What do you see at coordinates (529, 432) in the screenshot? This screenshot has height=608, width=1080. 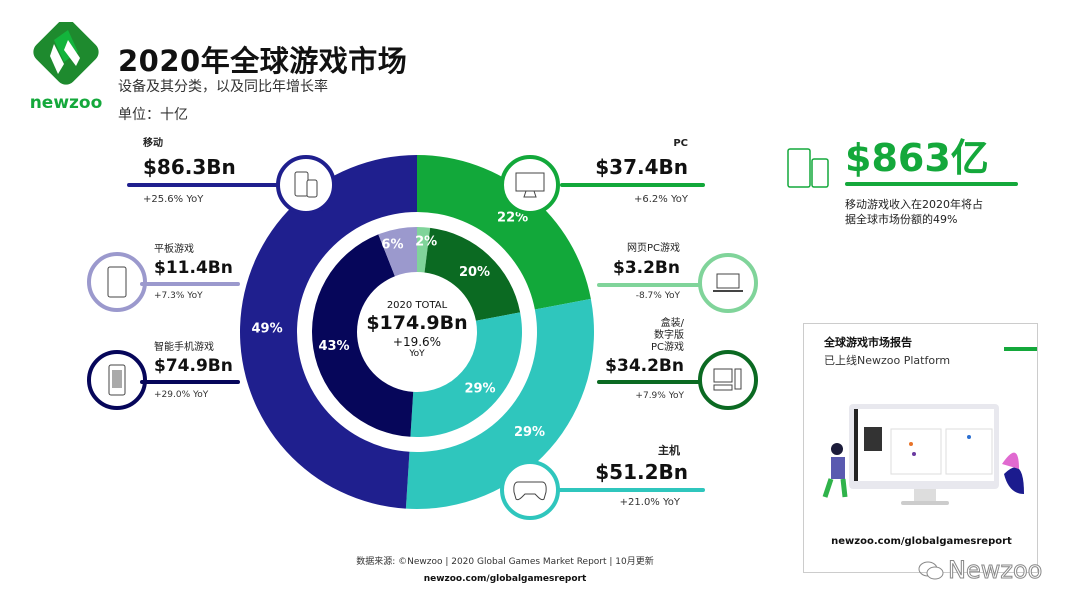 I see `outer-pct-label-1: 29%` at bounding box center [529, 432].